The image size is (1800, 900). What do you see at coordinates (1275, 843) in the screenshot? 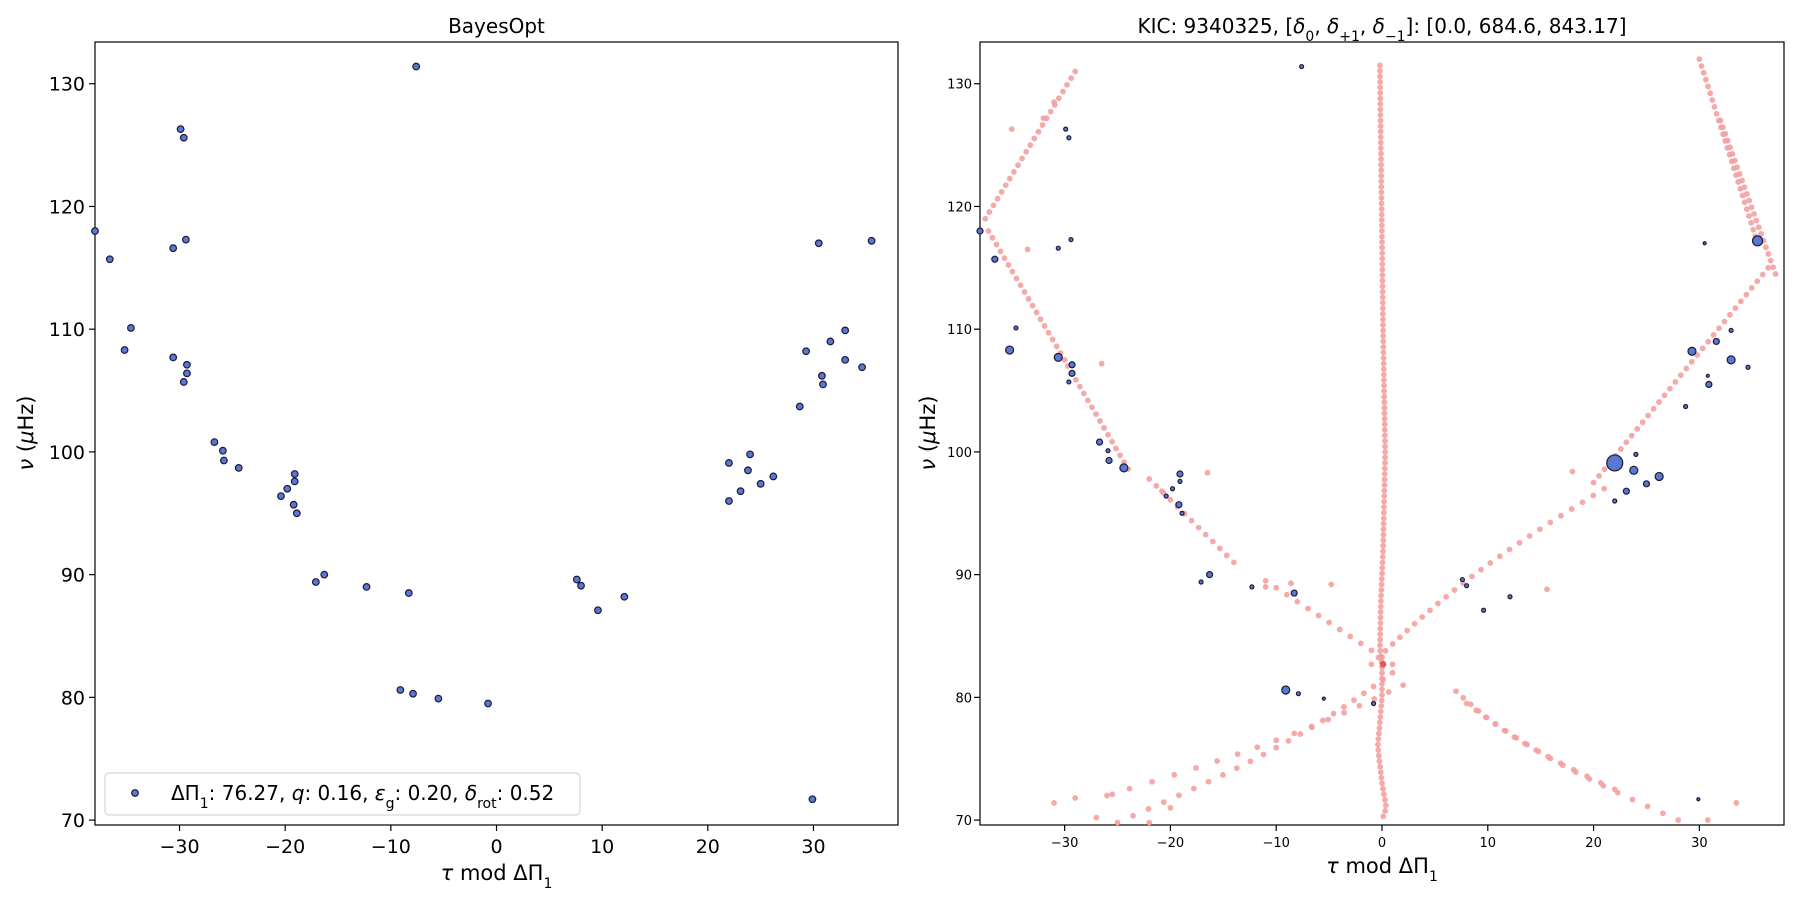
I see `x-tick-label: −10` at bounding box center [1275, 843].